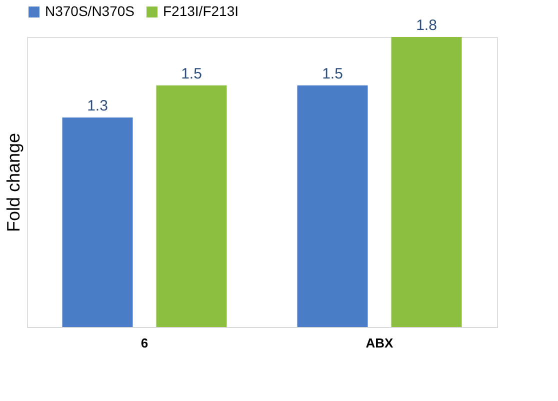 This screenshot has height=401, width=558. I want to click on legend-label: F213I/F213I, so click(200, 11).